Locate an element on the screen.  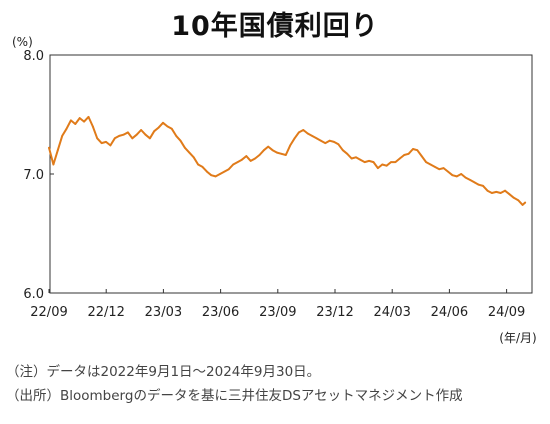
x-tick-label: 23/09 is located at coordinates (277, 312).